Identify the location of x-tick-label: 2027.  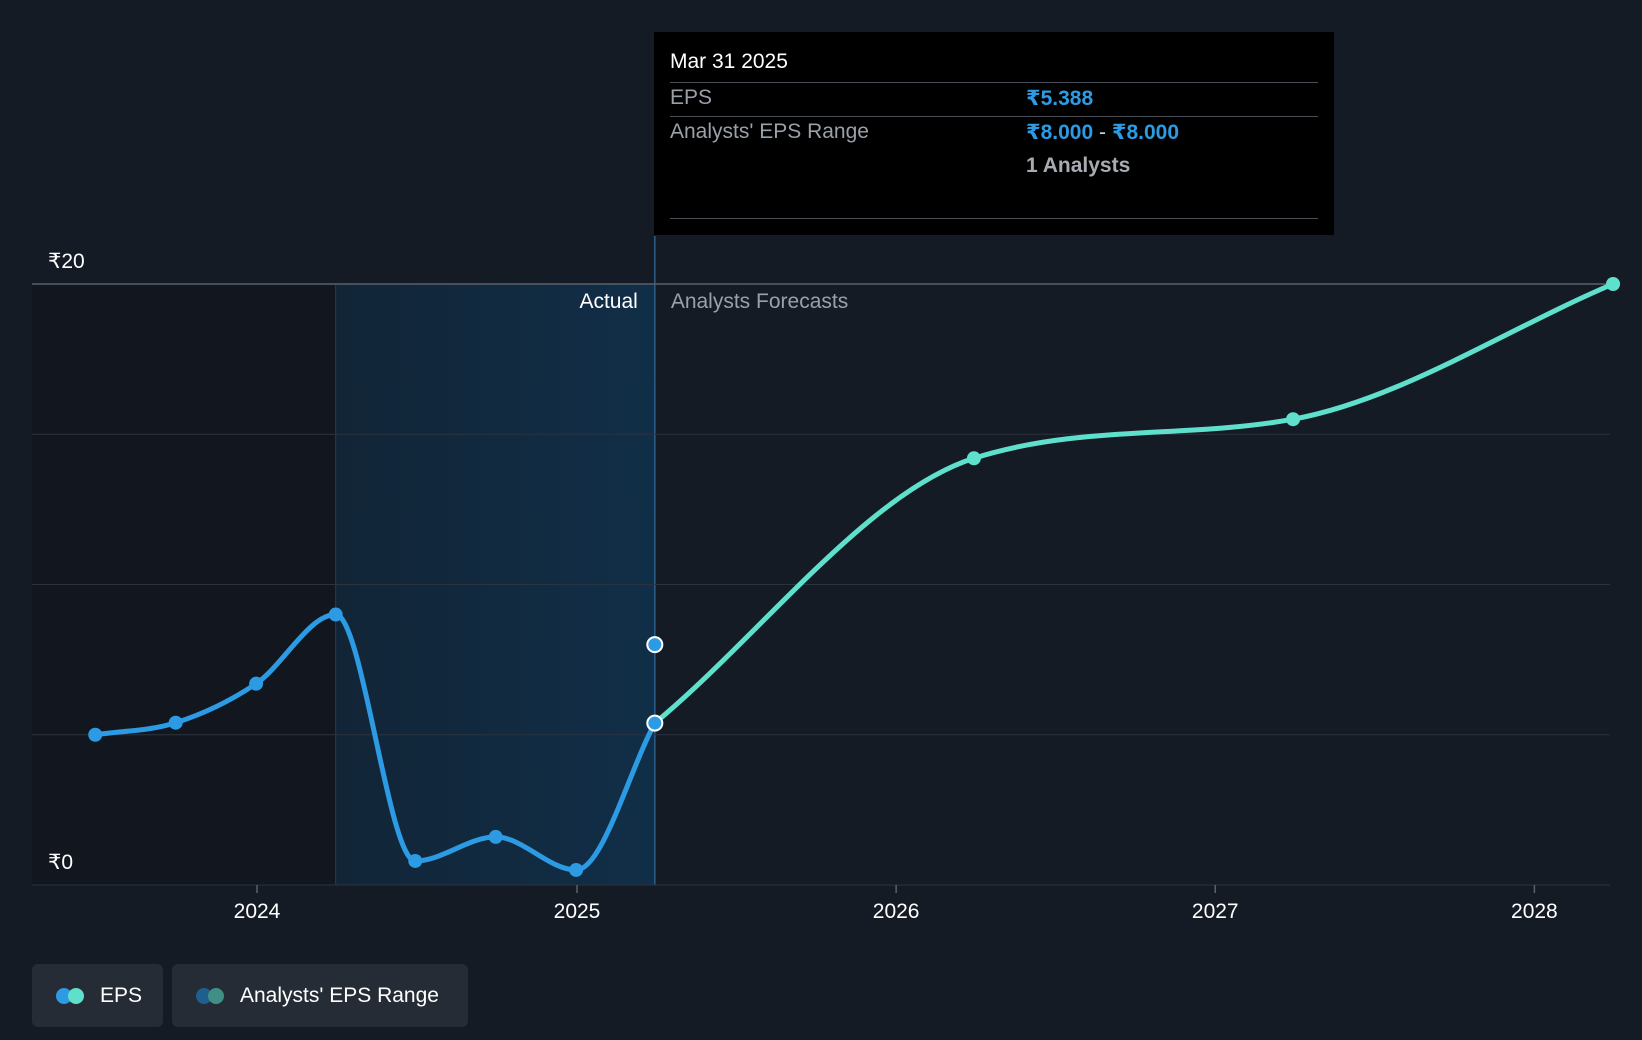
(1215, 911).